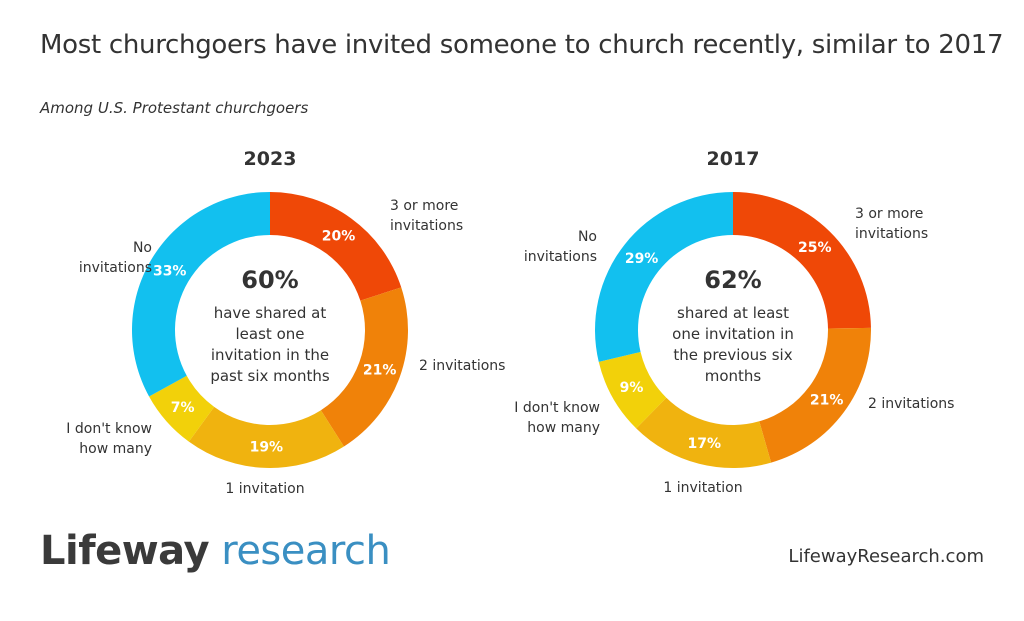 This screenshot has width=1024, height=621. Describe the element at coordinates (267, 447) in the screenshot. I see `slice-value-label: 19%` at that location.